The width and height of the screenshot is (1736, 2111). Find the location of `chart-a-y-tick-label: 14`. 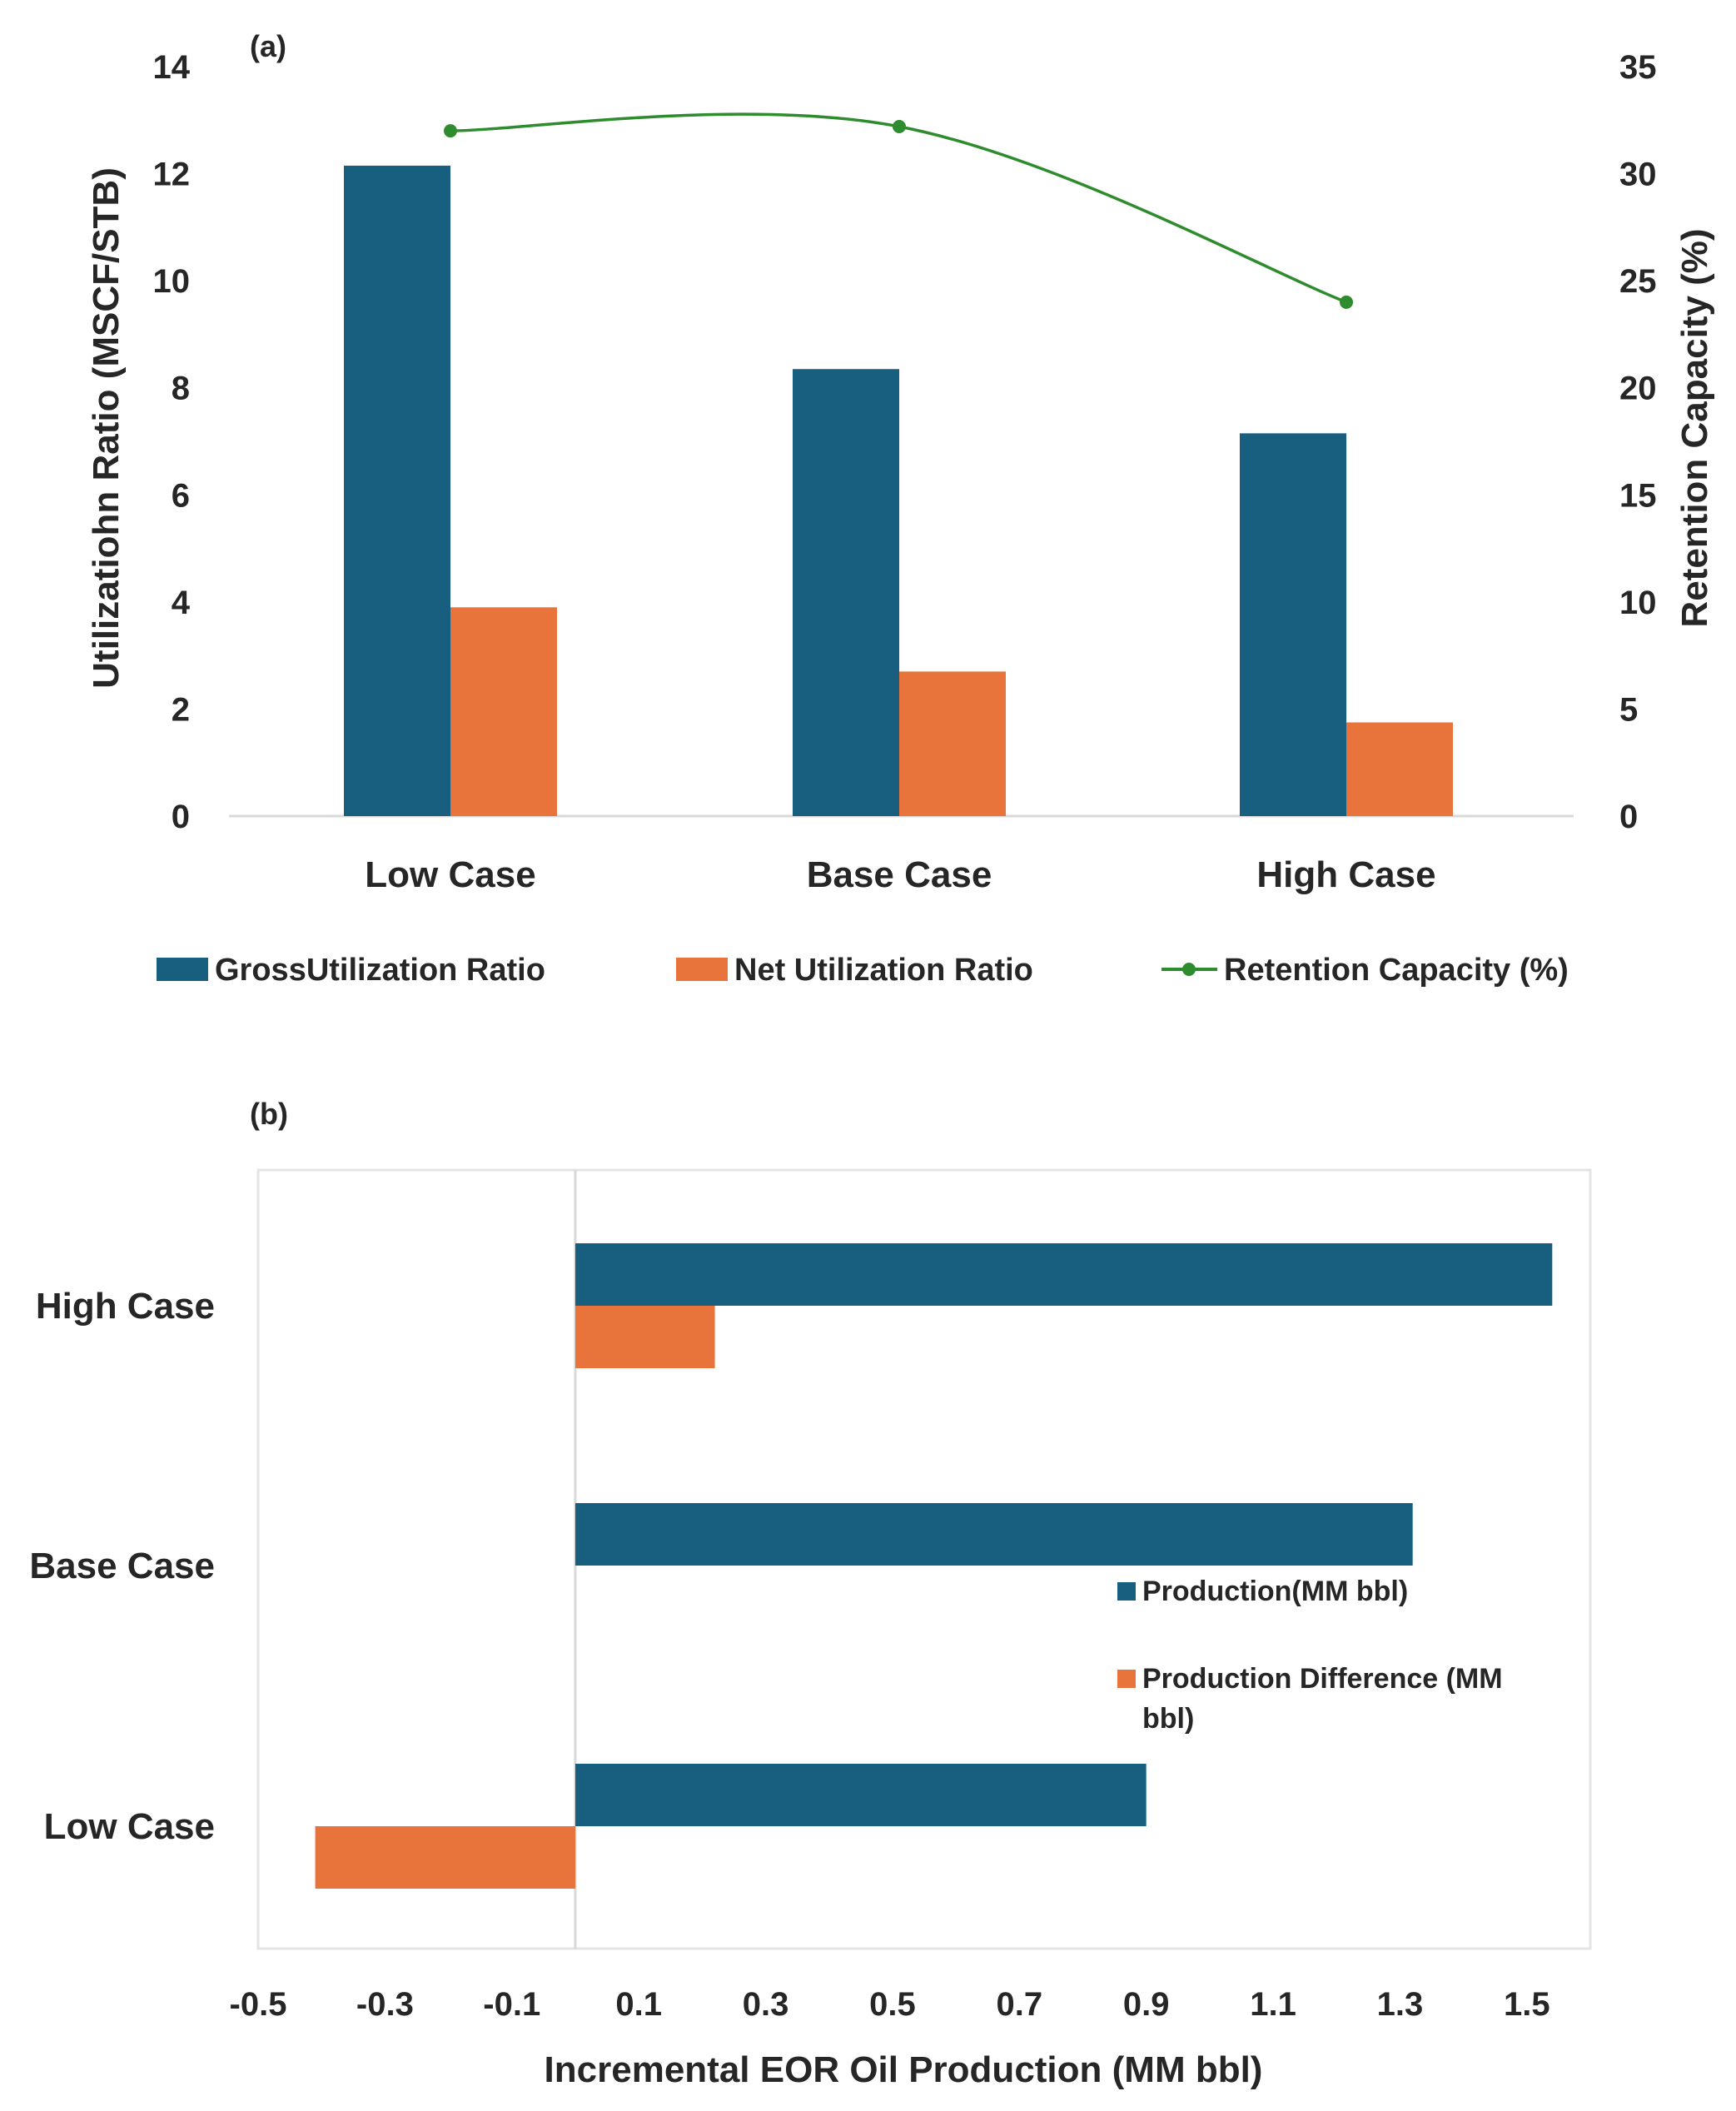

chart-a-y-tick-label: 14 is located at coordinates (172, 67).